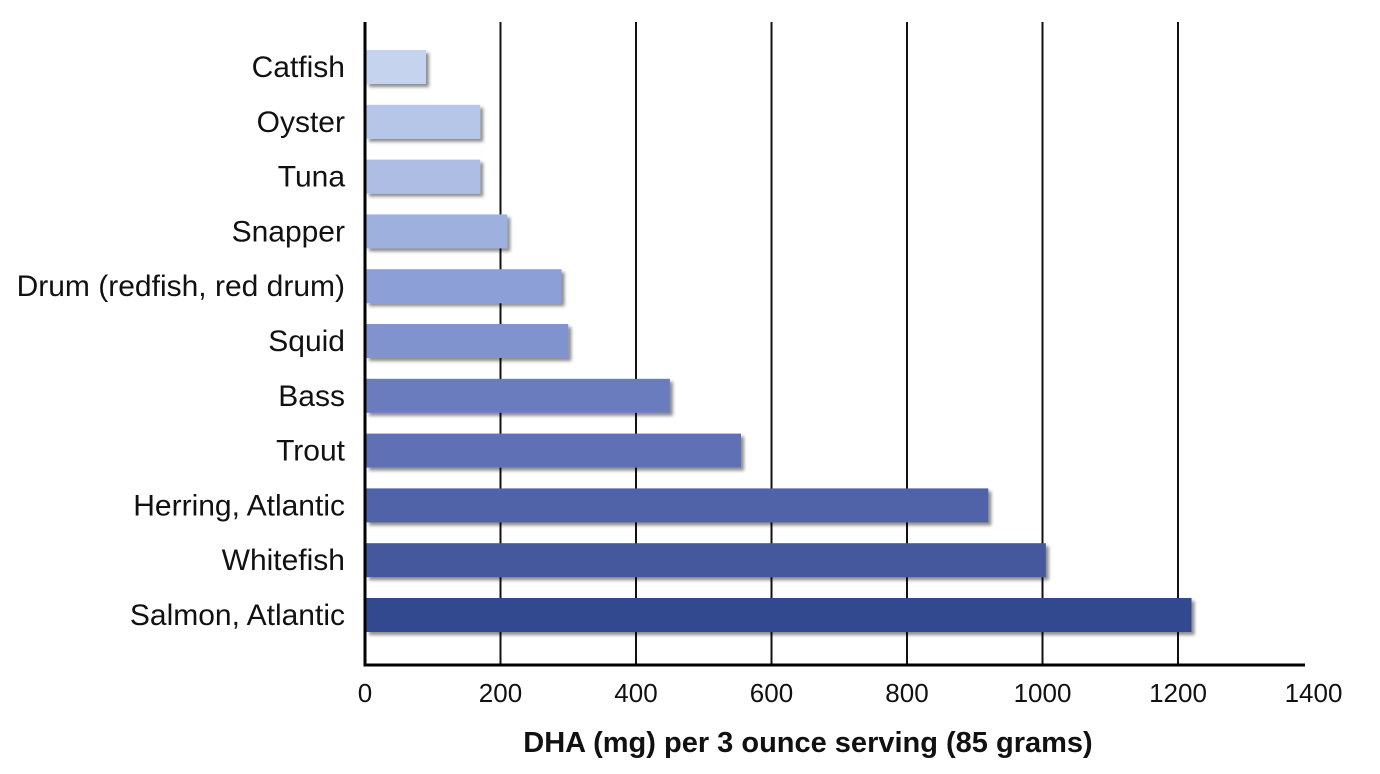 This screenshot has width=1380, height=774. What do you see at coordinates (312, 177) in the screenshot?
I see `category-label: Tuna` at bounding box center [312, 177].